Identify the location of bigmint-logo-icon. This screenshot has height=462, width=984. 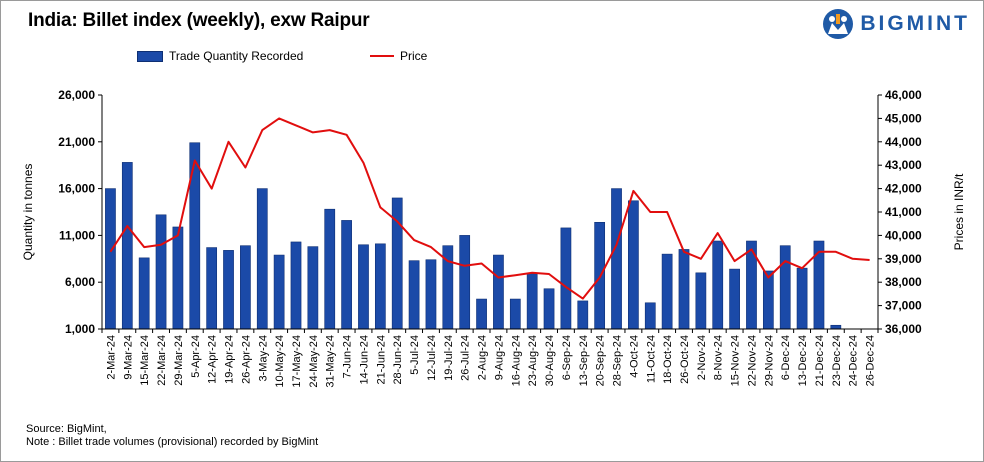
(838, 24).